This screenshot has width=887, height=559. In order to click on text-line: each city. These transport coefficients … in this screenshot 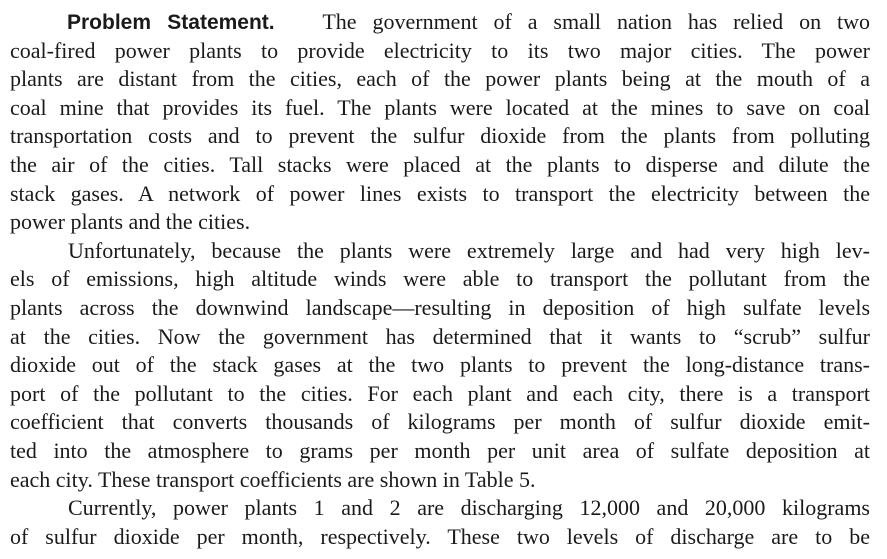, I will do `click(273, 479)`.